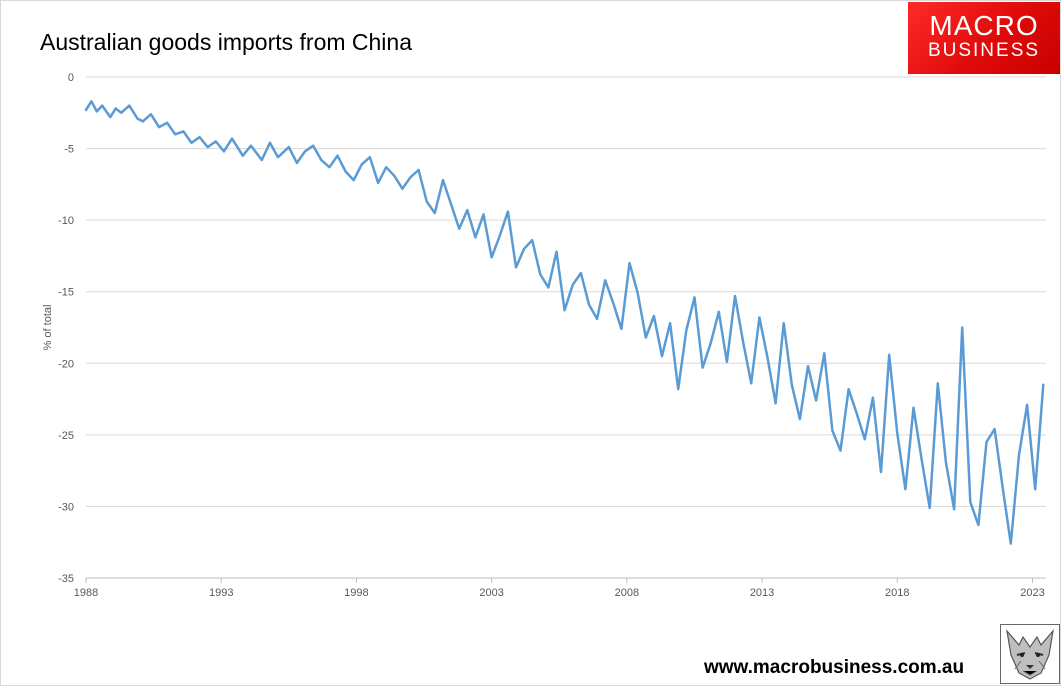 This screenshot has width=1063, height=688. I want to click on y-tick-label: -15, so click(66, 293).